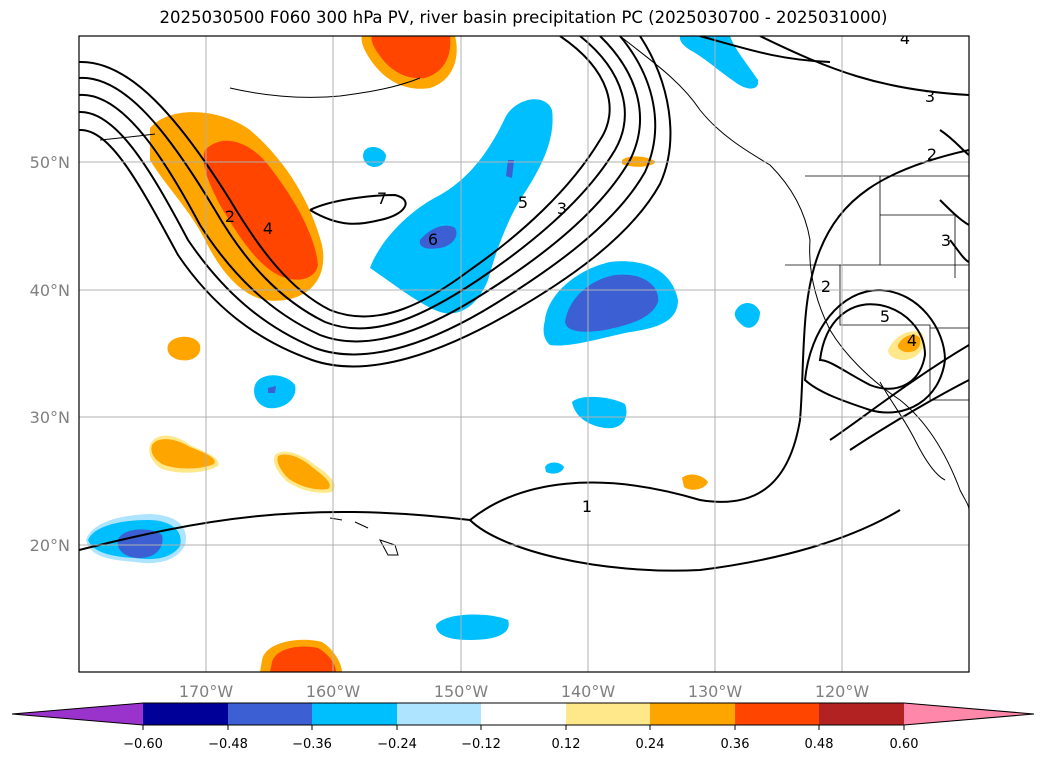 Image resolution: width=1047 pixels, height=765 pixels. What do you see at coordinates (587, 506) in the screenshot?
I see `contour-label: 1` at bounding box center [587, 506].